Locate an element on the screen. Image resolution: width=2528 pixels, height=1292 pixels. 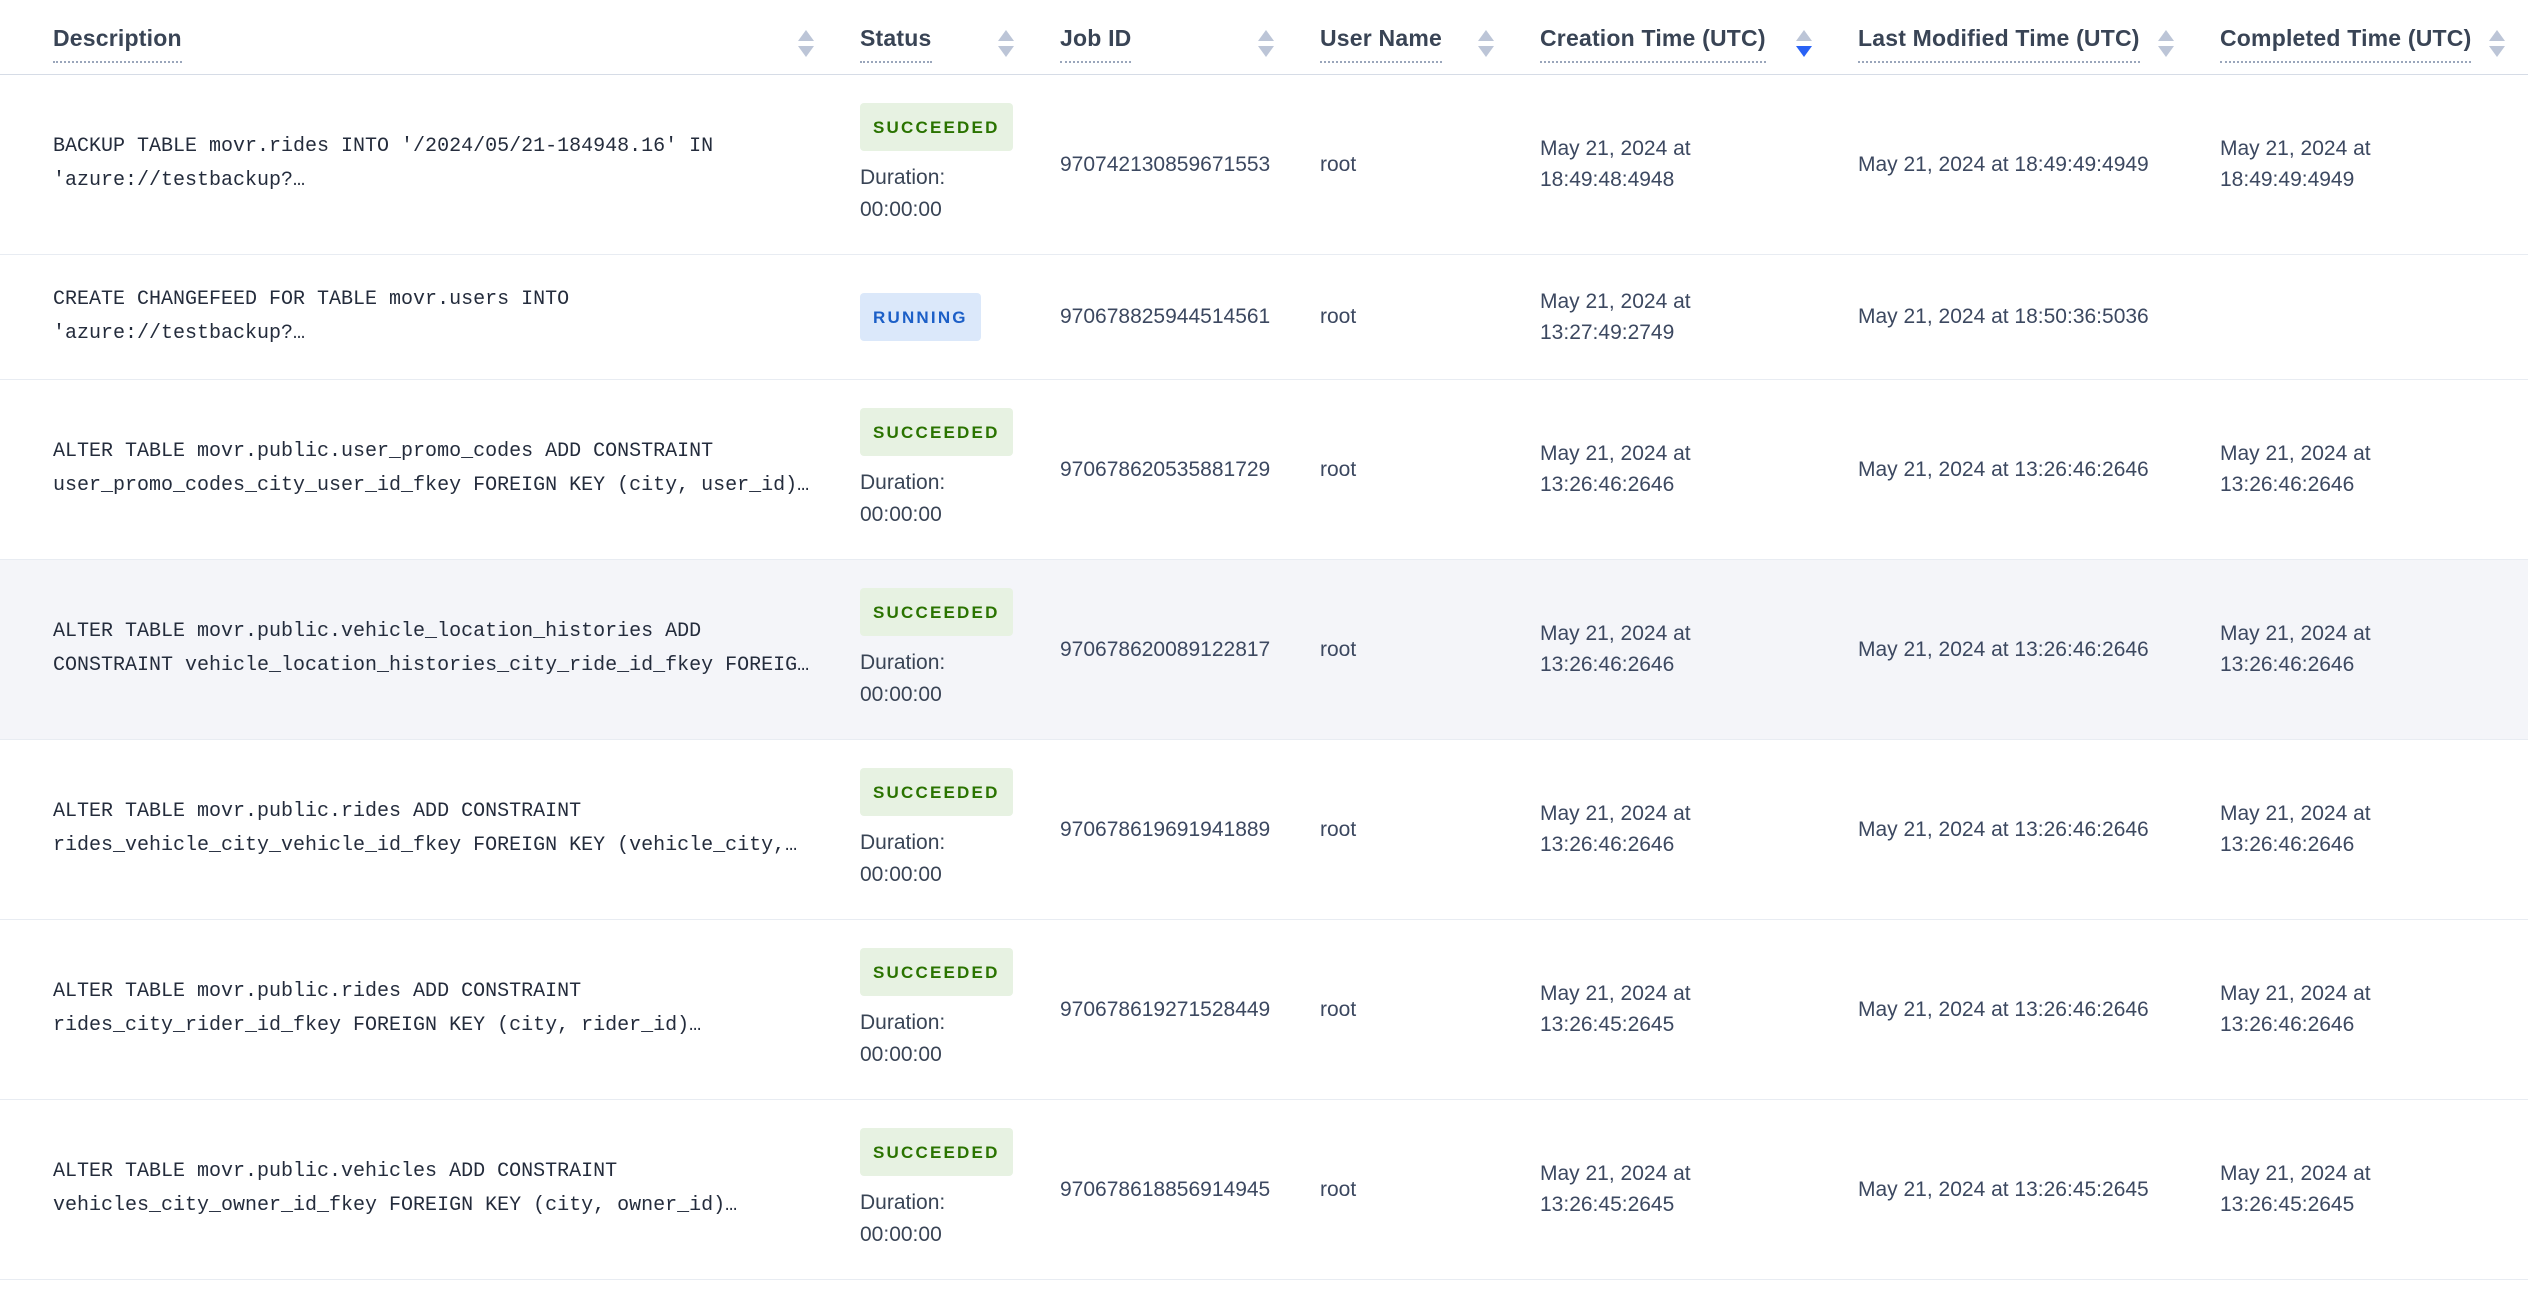
column-header-label: Last Modified Time (UTC) is located at coordinates (1999, 44).